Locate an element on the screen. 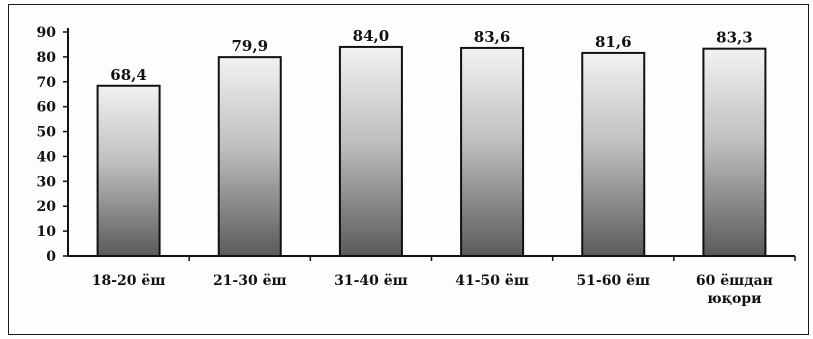 This screenshot has height=339, width=813. y-tick-label: 90 is located at coordinates (47, 33).